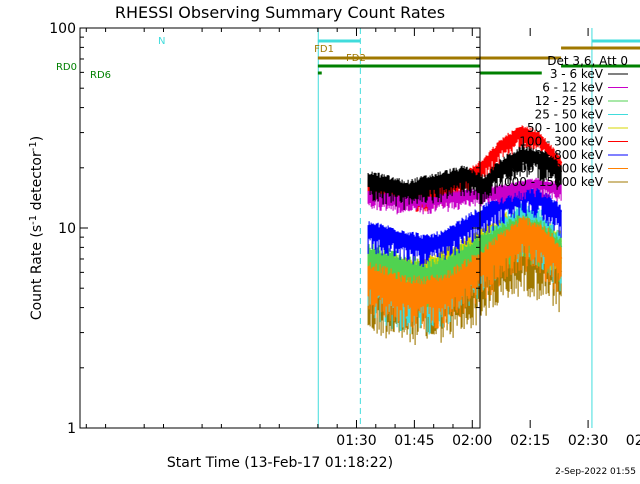 The height and width of the screenshot is (484, 640). Describe the element at coordinates (37, 272) in the screenshot. I see `y-axis-label-main: Count Rate (s` at that location.